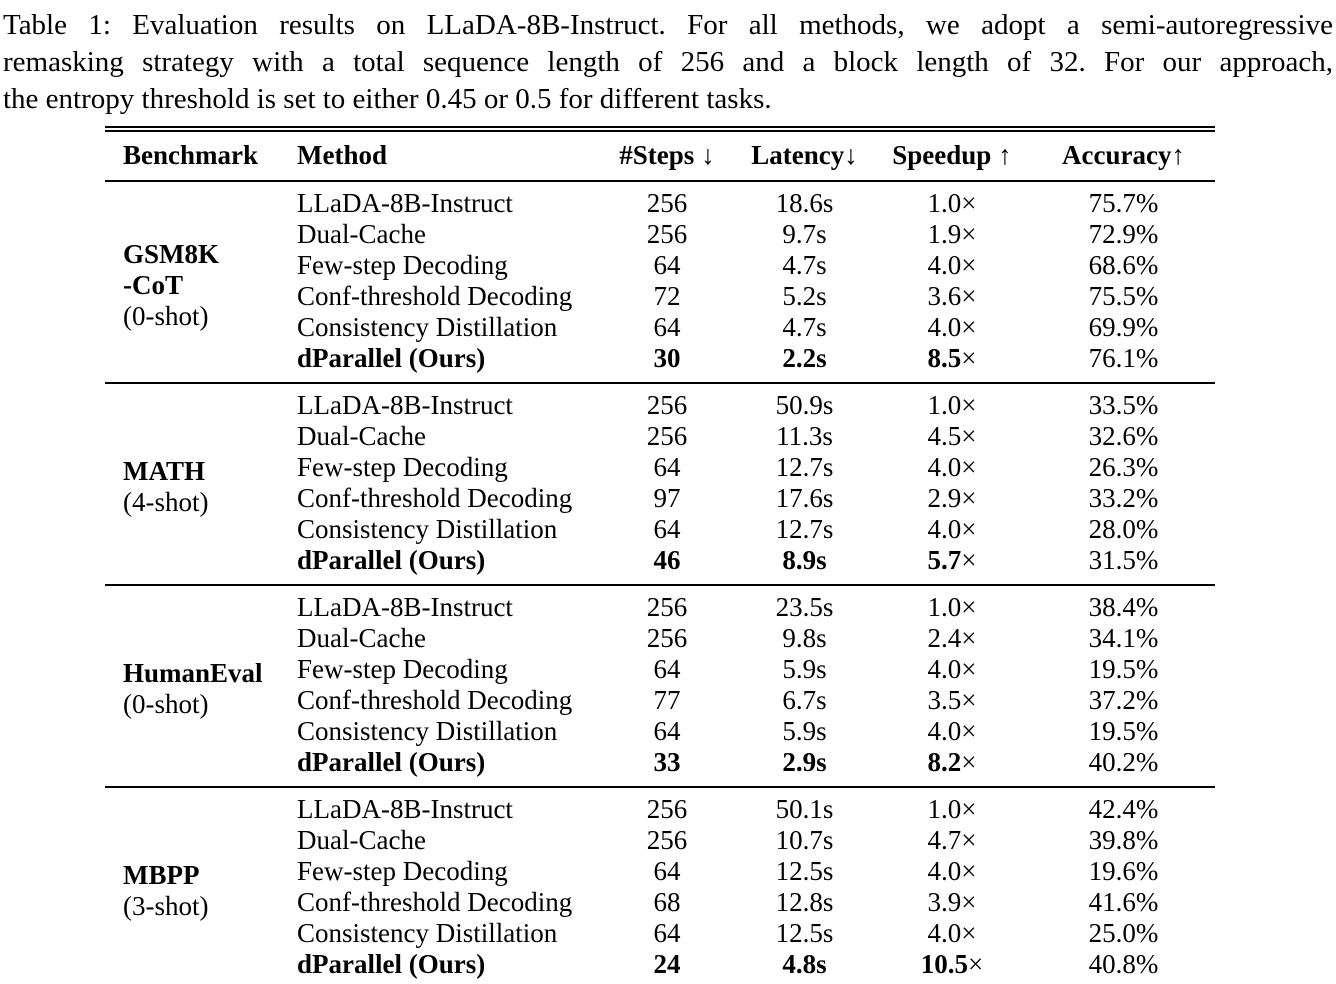  Describe the element at coordinates (1123, 933) in the screenshot. I see `accuracy-cell: 25.0%` at that location.